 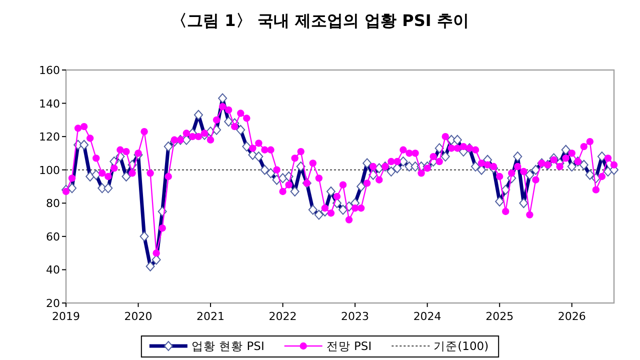 What do you see at coordinates (49, 103) in the screenshot?
I see `y-tick-label: 140` at bounding box center [49, 103].